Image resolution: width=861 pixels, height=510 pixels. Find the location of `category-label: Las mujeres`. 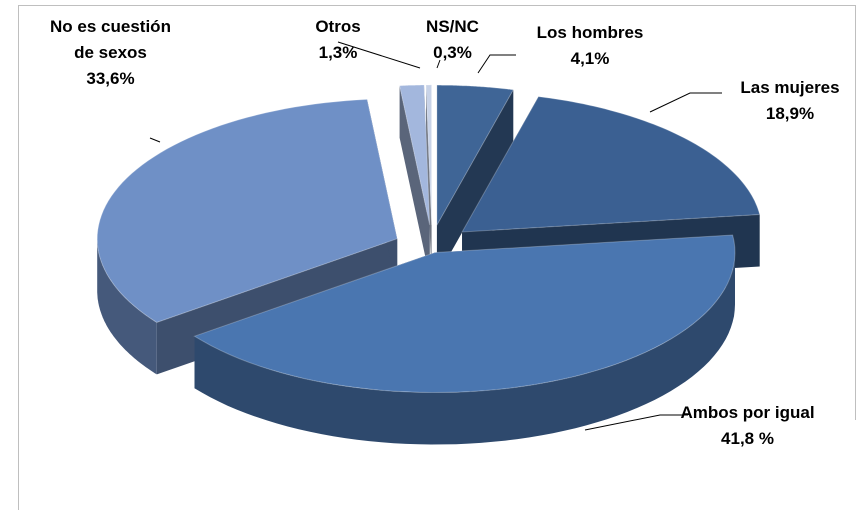

category-label: Las mujeres is located at coordinates (790, 87).